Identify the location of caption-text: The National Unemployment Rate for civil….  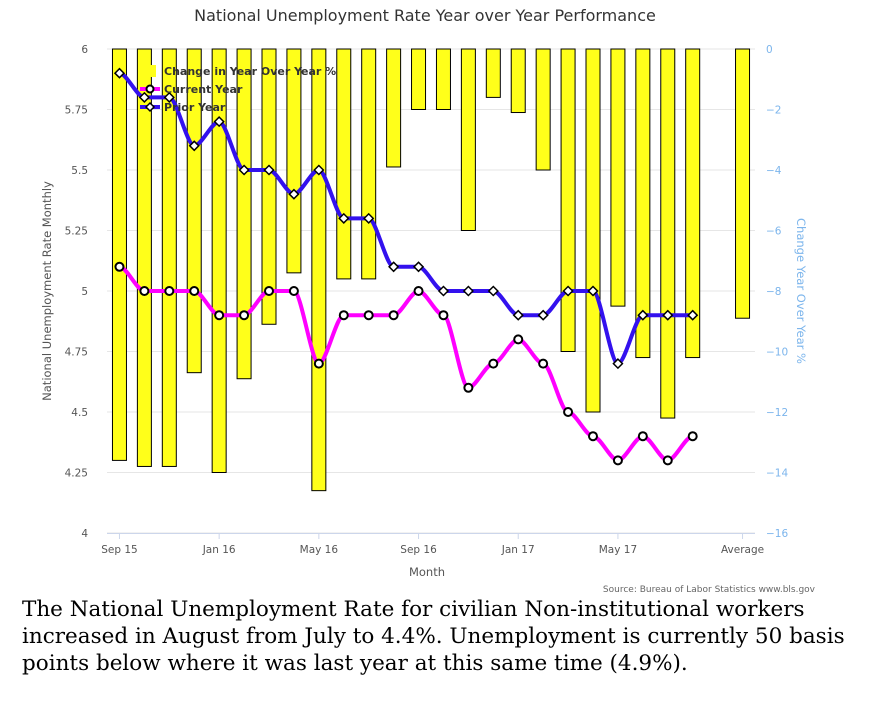
(433, 636).